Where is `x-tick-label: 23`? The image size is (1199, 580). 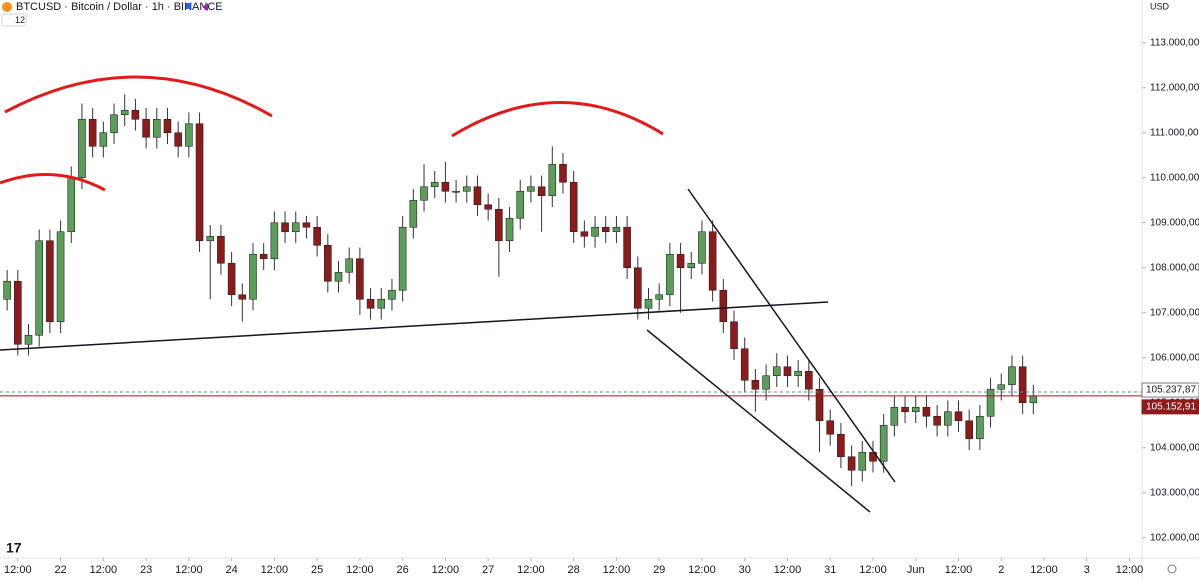 x-tick-label: 23 is located at coordinates (146, 570).